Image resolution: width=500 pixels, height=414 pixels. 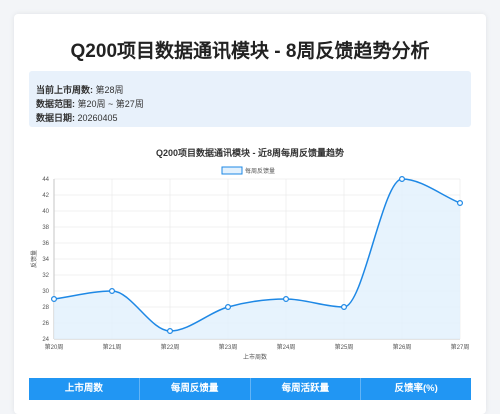 What do you see at coordinates (84, 389) in the screenshot?
I see `column-header-week: 上市周数` at bounding box center [84, 389].